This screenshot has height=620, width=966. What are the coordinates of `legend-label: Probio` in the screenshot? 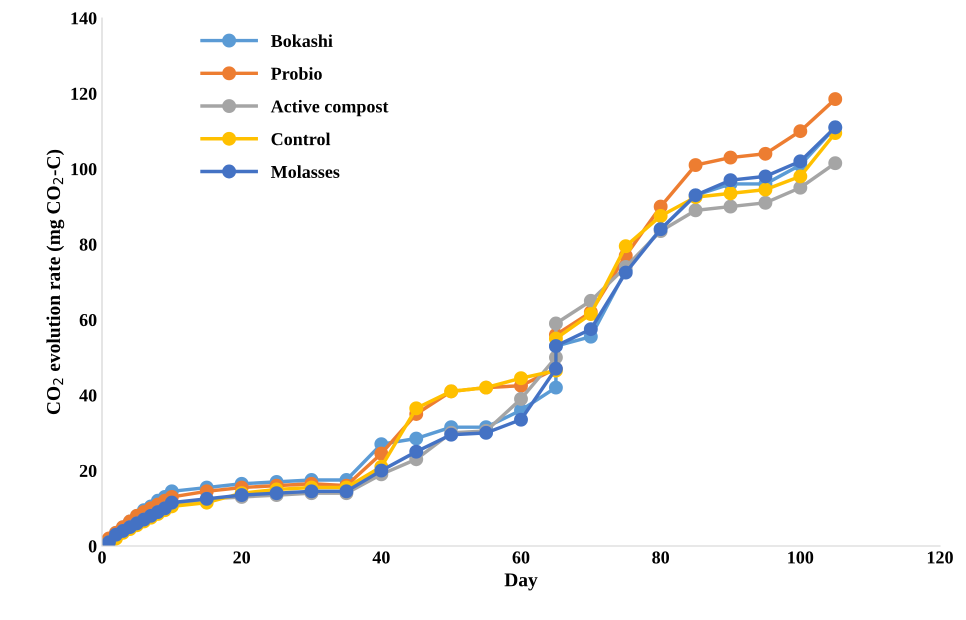 It's located at (296, 73).